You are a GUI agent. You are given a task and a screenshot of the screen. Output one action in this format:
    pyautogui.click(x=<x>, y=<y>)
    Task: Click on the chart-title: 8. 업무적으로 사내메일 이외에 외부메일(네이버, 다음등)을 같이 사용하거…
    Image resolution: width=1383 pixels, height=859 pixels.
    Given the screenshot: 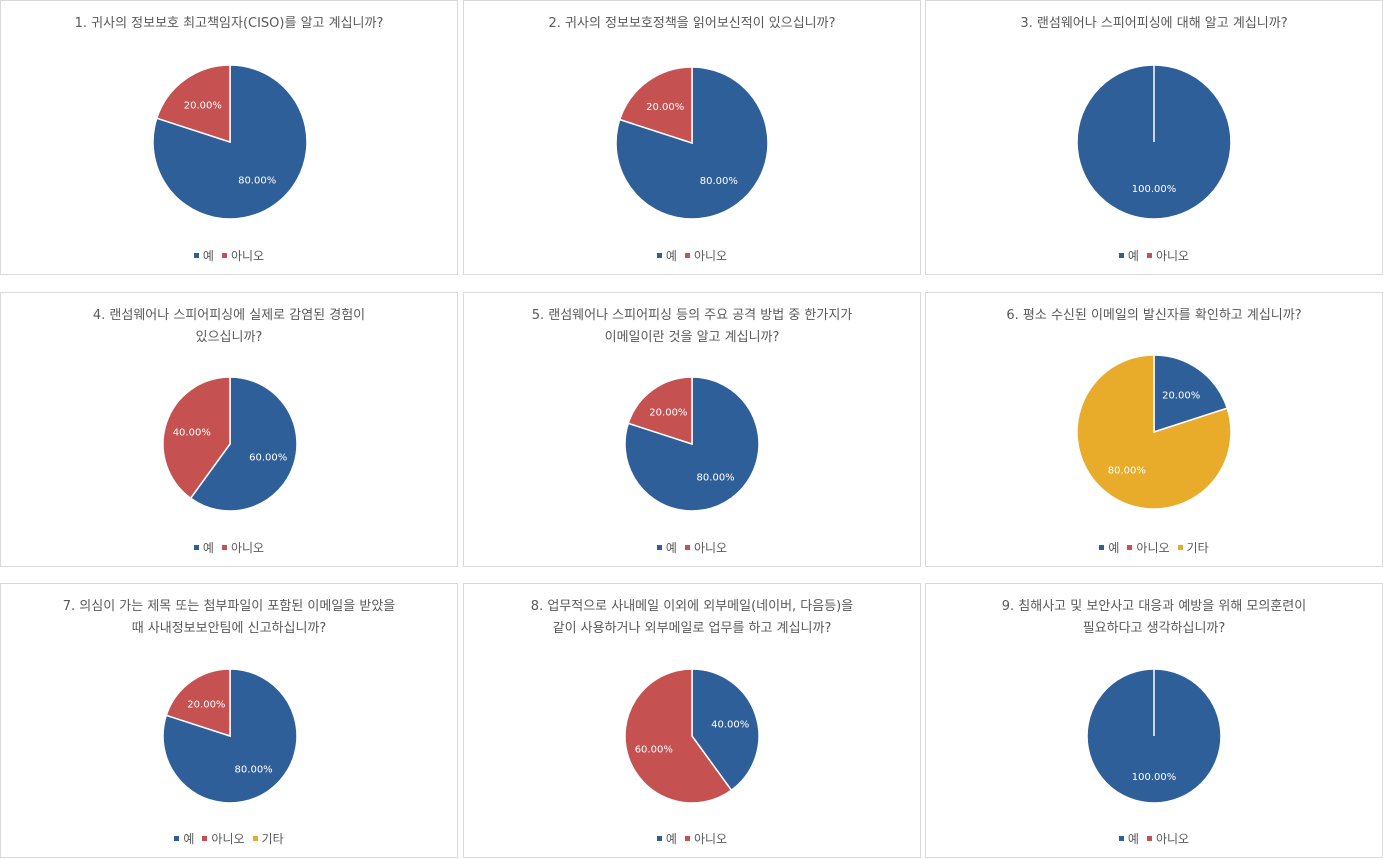 What is the action you would take?
    pyautogui.click(x=692, y=618)
    